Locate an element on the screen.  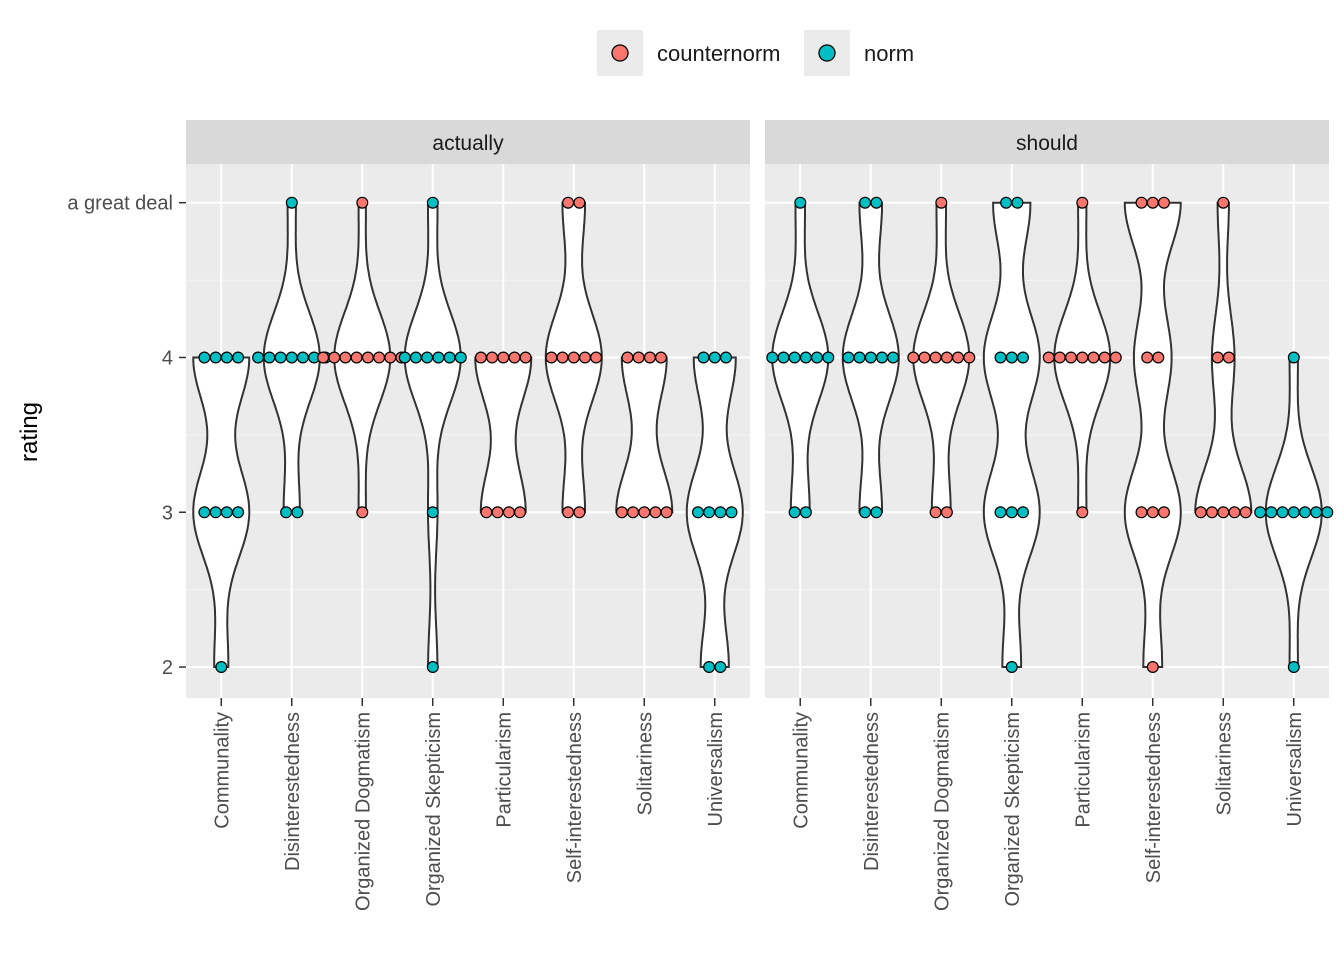
y-tick-label: 4 is located at coordinates (167, 358).